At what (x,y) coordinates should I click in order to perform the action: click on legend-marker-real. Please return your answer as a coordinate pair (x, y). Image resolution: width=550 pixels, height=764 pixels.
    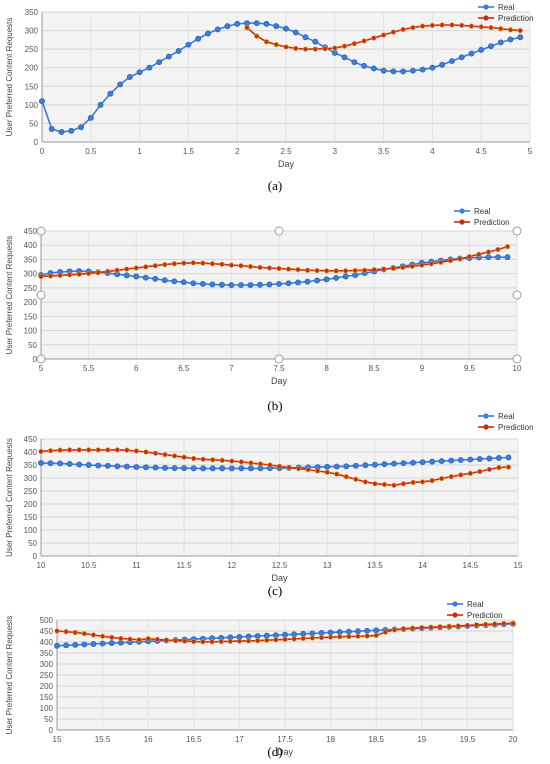
    Looking at the image, I should click on (462, 211).